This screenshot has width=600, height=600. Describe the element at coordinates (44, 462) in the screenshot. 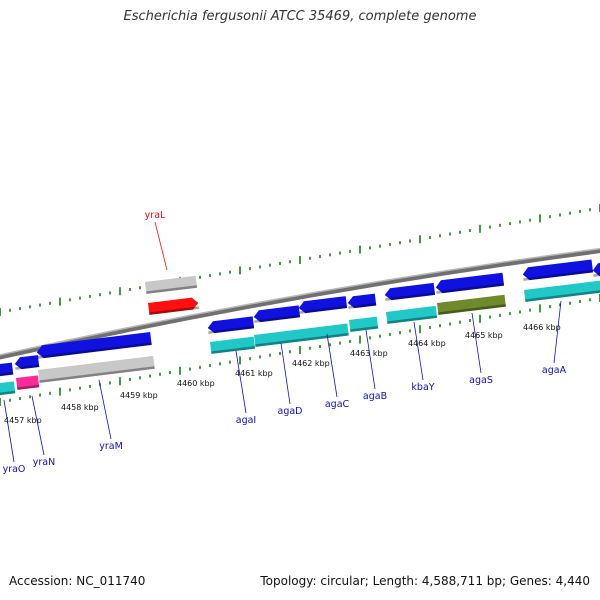

I see `gene-label-yraN: yraN` at that location.